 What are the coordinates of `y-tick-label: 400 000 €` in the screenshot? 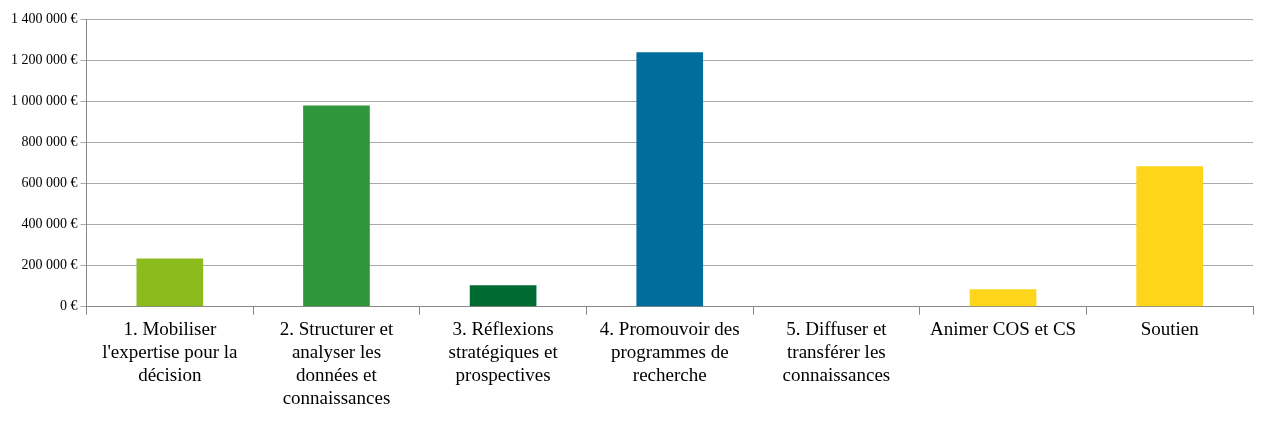 It's located at (49, 224).